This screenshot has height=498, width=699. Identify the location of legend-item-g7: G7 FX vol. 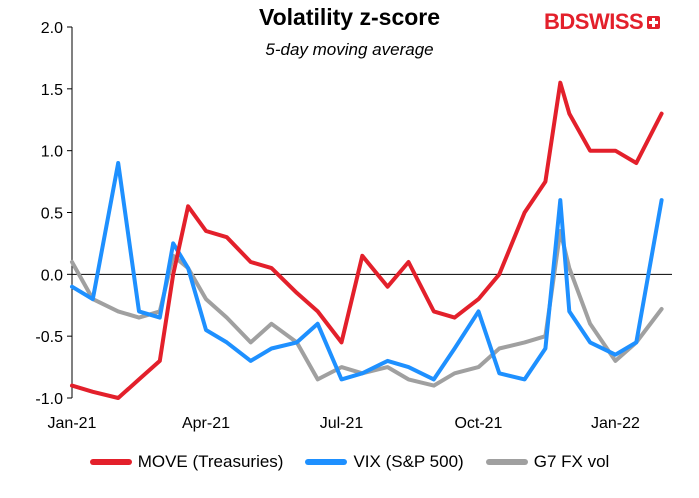
(547, 462).